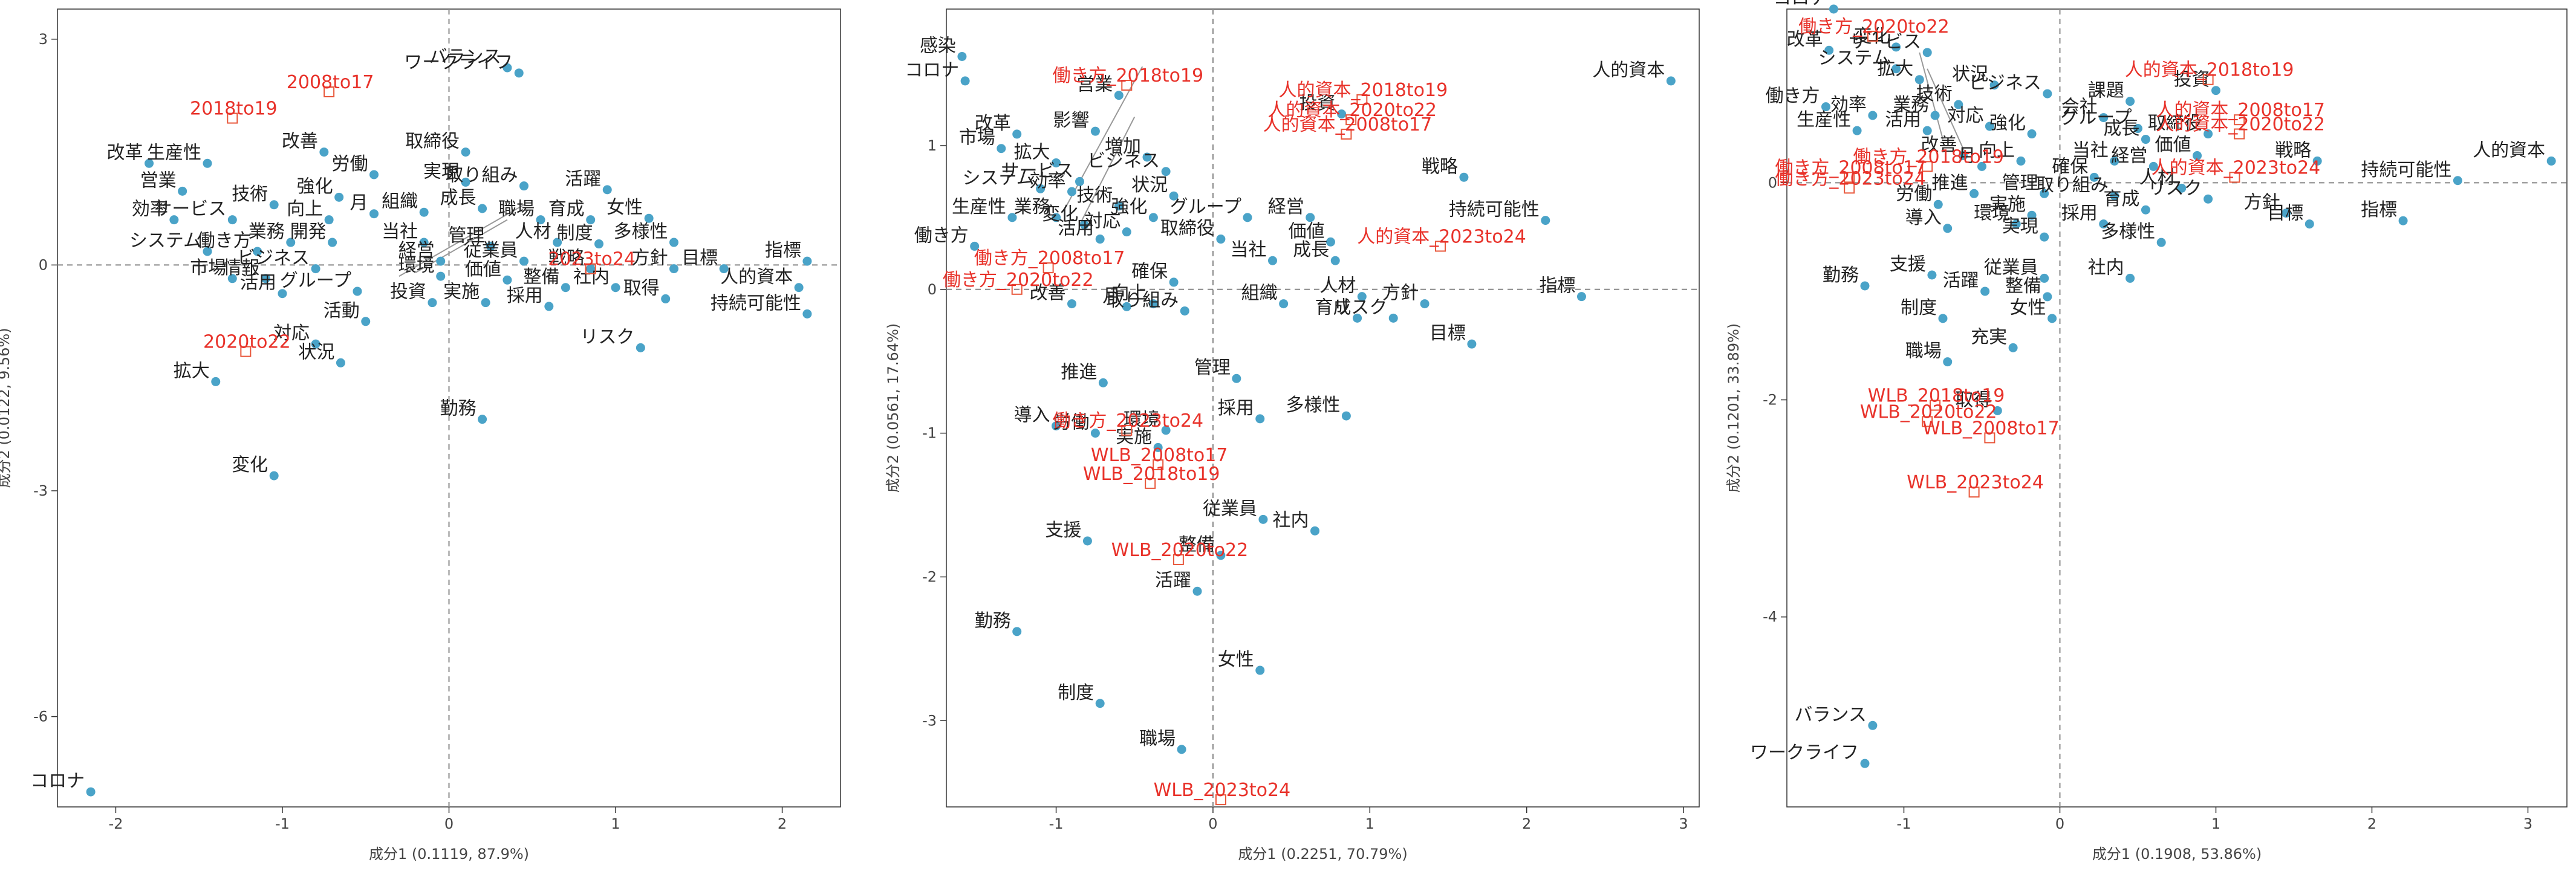  Describe the element at coordinates (458, 408) in the screenshot. I see `word-label: 勤務` at that location.